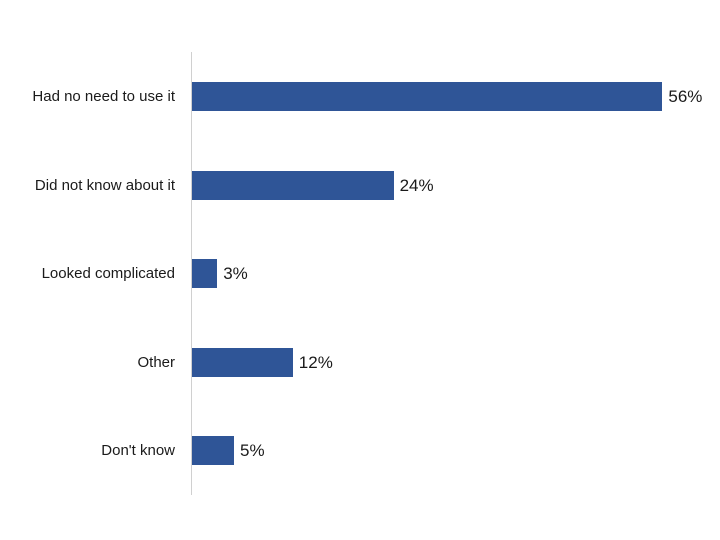 This screenshot has height=540, width=720. Describe the element at coordinates (103, 96) in the screenshot. I see `category-label: Had no need to use it` at that location.